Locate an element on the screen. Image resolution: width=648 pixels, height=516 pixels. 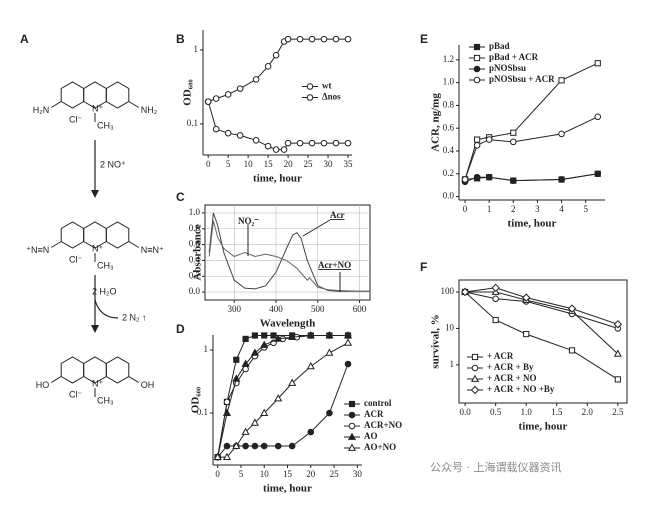
x-tick-label: 10 is located at coordinates (265, 474).